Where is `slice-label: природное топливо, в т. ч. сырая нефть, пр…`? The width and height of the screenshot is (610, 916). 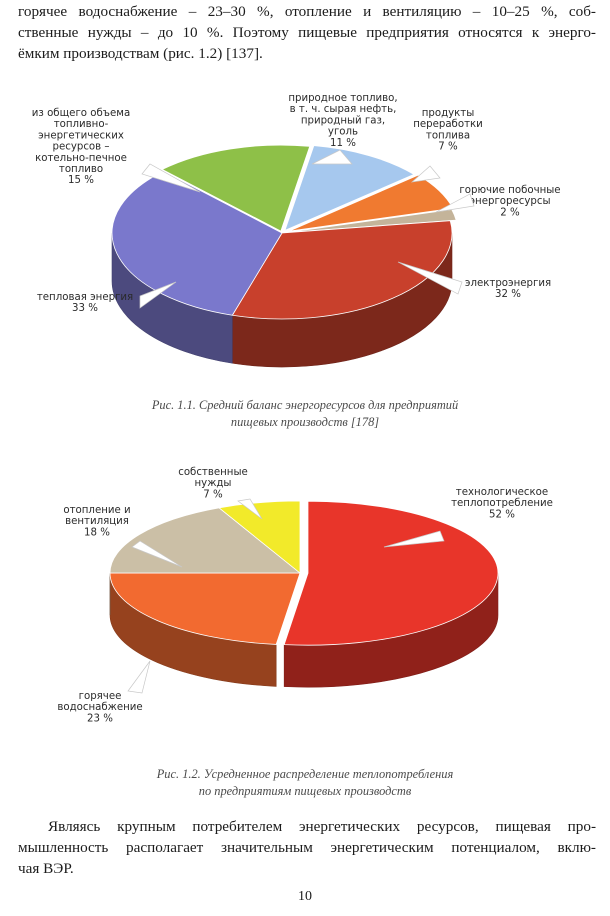 slice-label: природное топливо, в т. ч. сырая нефть, пр… is located at coordinates (342, 121).